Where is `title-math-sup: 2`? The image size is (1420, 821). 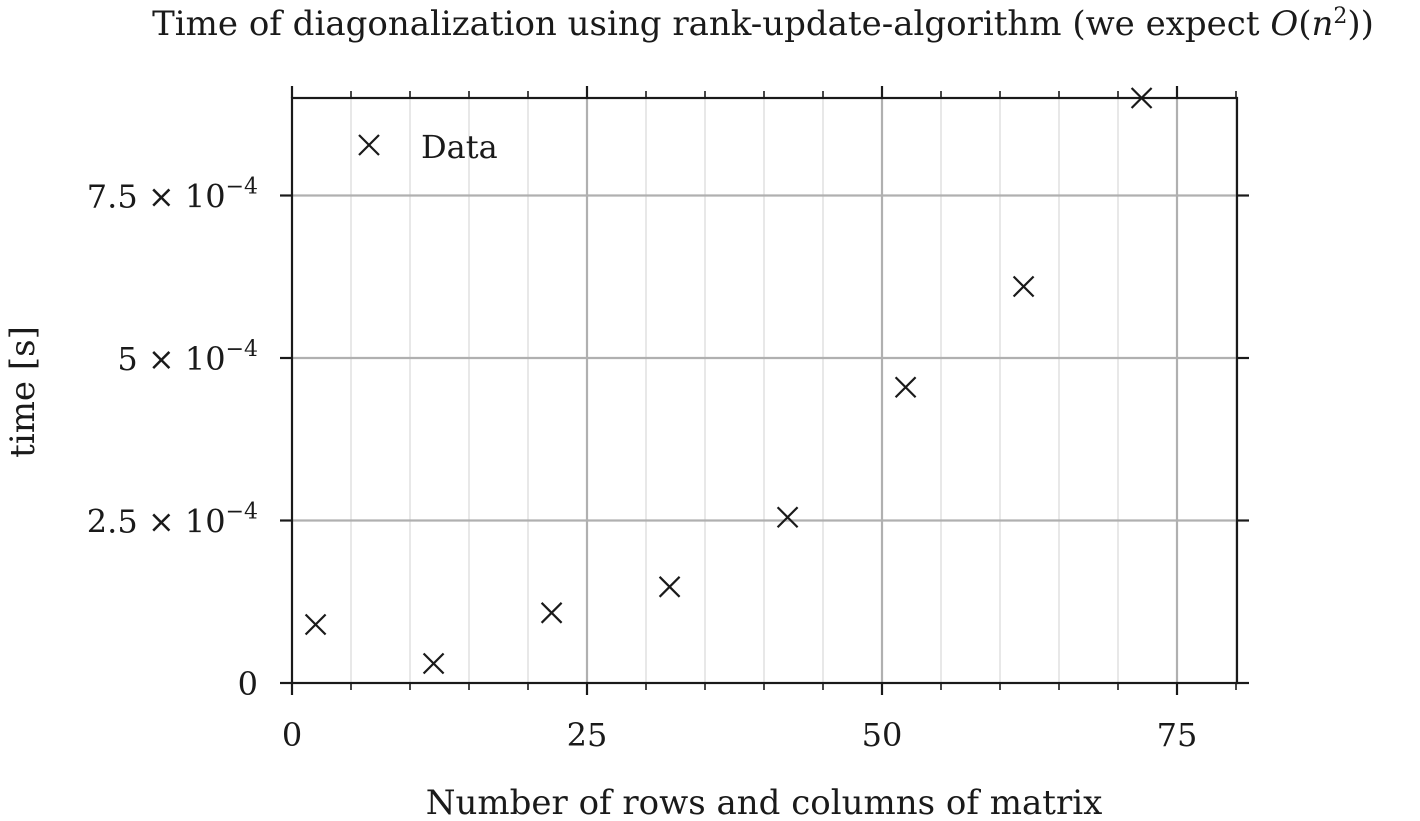
title-math-sup: 2 is located at coordinates (1340, 16).